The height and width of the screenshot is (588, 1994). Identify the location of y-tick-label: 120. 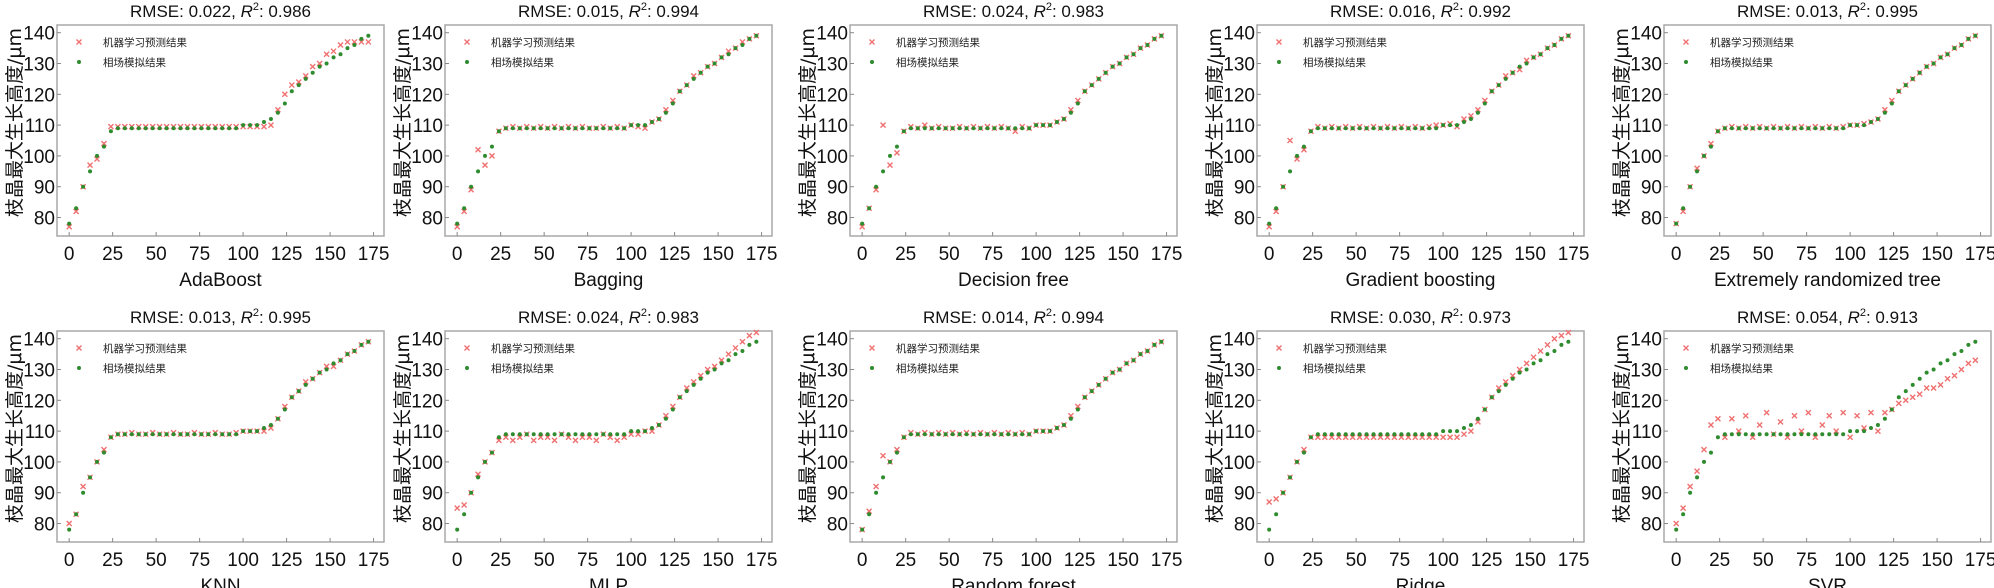
(39, 401).